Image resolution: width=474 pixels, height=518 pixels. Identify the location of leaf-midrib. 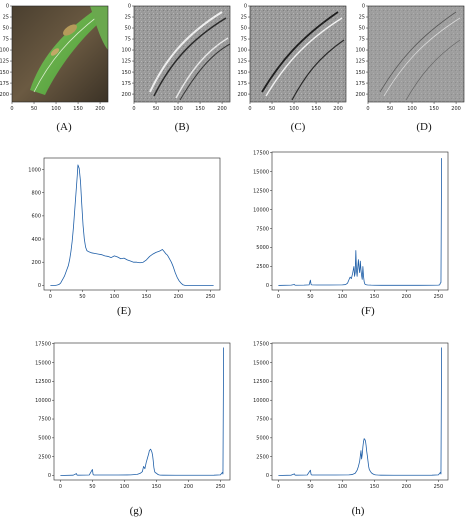
(66, 54).